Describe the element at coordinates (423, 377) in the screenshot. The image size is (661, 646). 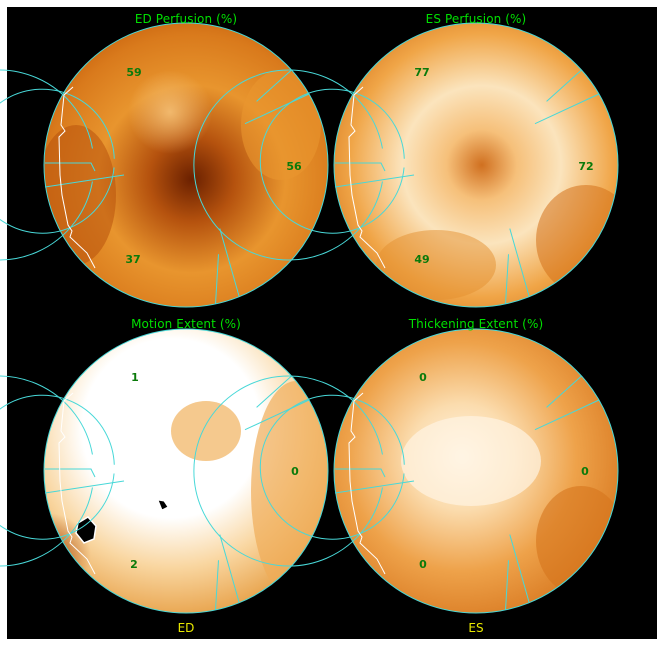
I see `thickening-extent-anterior-value: 0` at that location.